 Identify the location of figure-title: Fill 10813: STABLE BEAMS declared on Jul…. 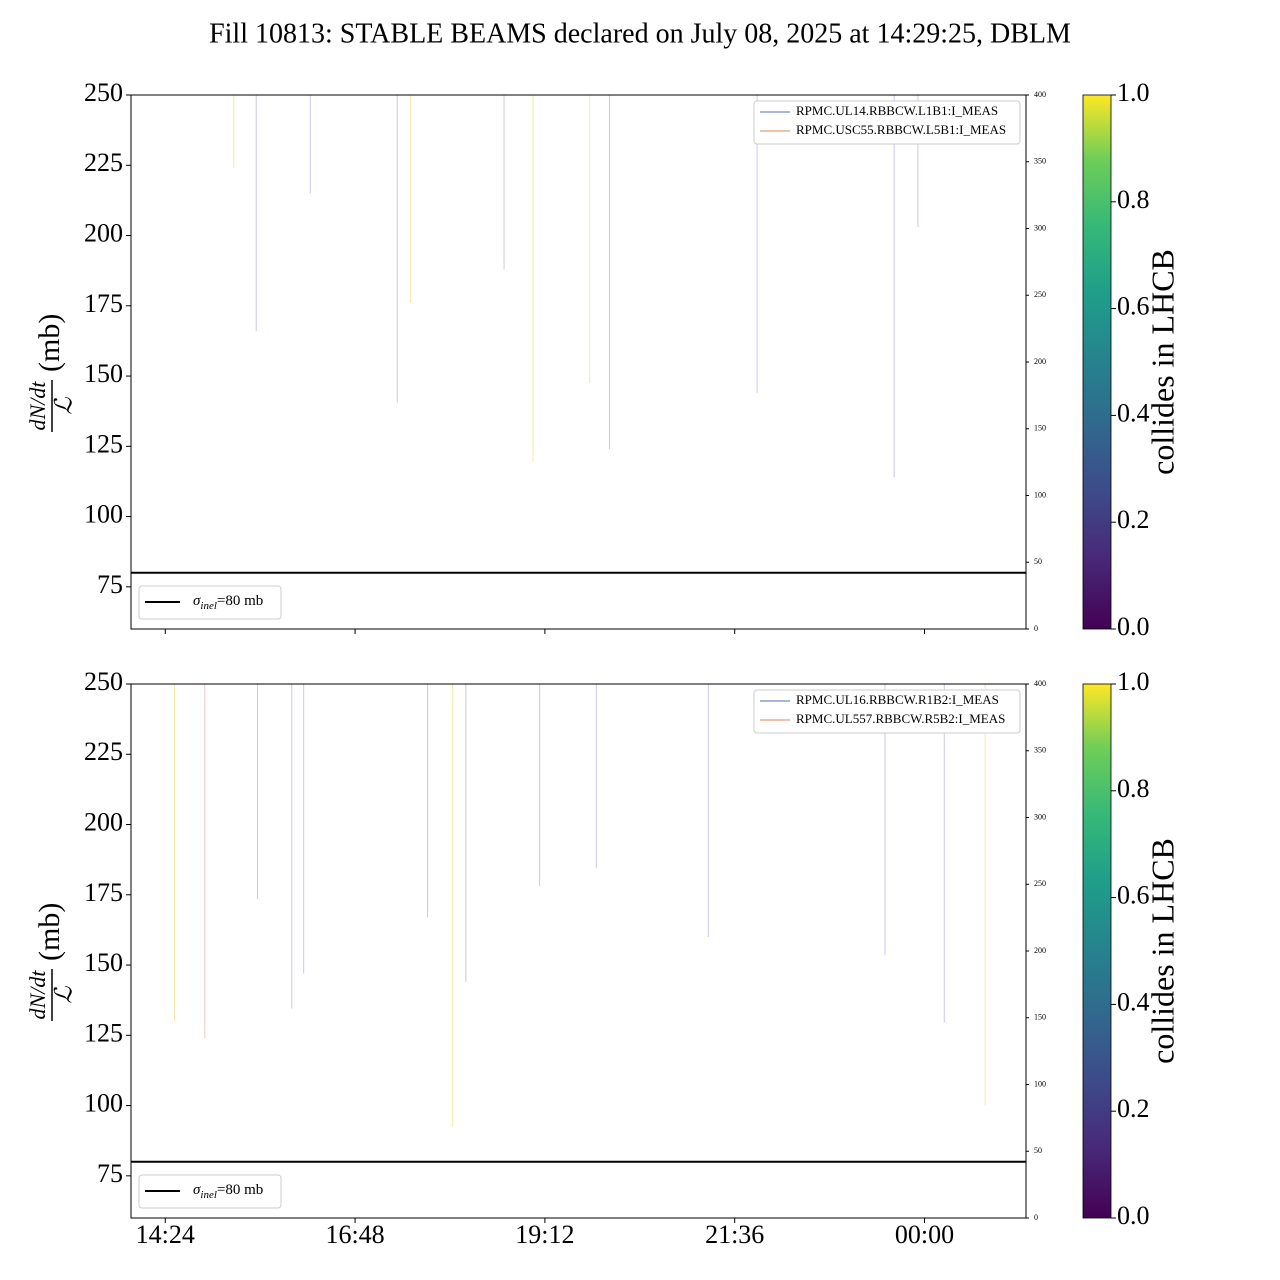
(640, 33).